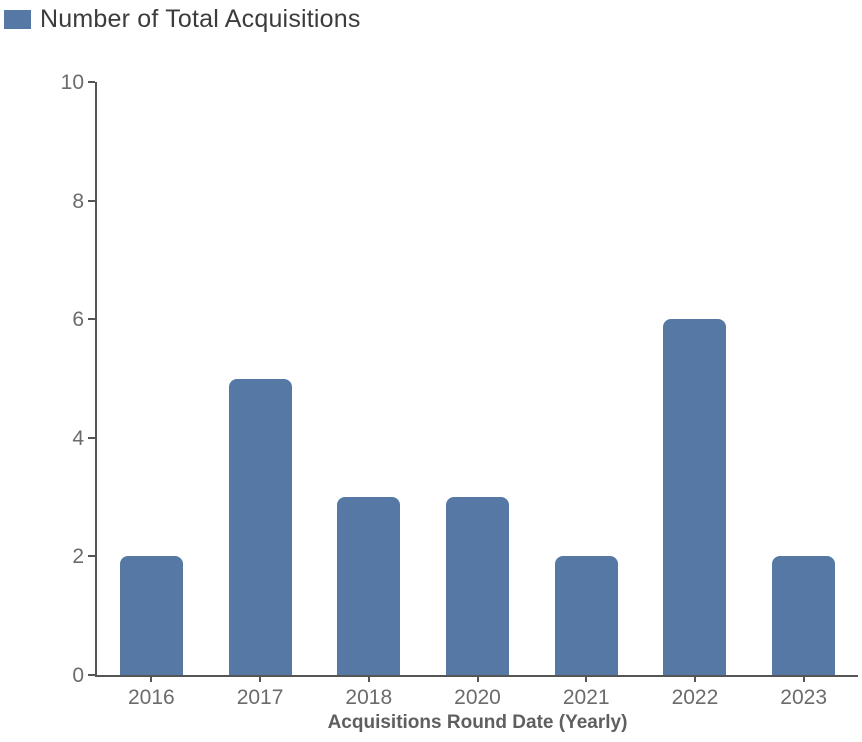 The image size is (862, 742). I want to click on x-tick-label-2016: 2016, so click(151, 697).